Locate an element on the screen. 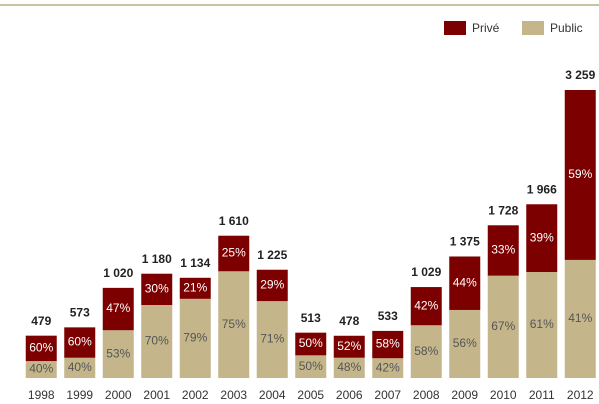 The height and width of the screenshot is (404, 599). segment-label: 48% is located at coordinates (349, 367).